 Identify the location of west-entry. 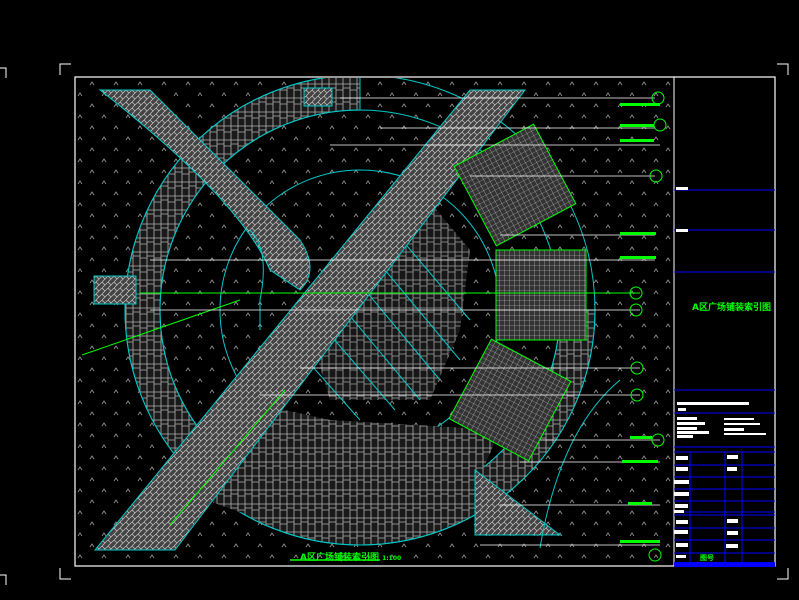
(115, 290).